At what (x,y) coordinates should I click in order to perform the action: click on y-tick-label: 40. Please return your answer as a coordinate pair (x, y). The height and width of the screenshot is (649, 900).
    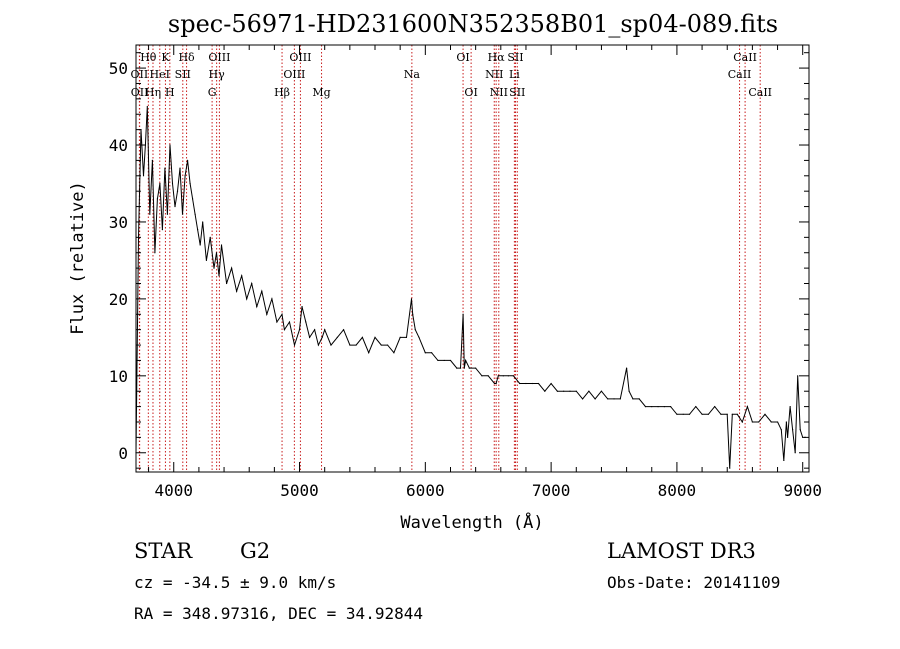
    Looking at the image, I should click on (118, 145).